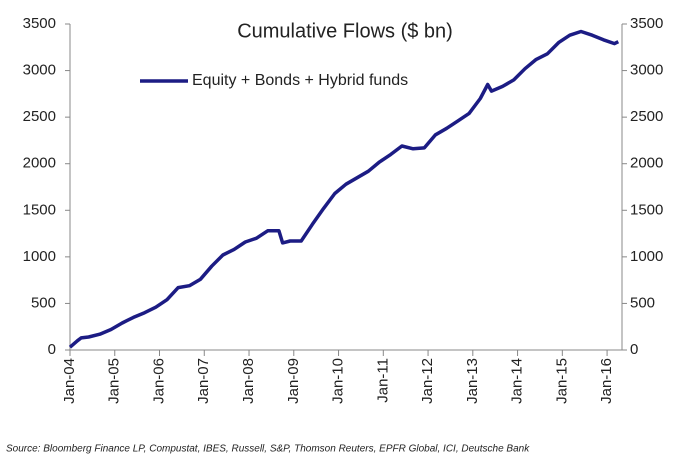 Image resolution: width=678 pixels, height=460 pixels. I want to click on x-tick-label: Jan-12, so click(427, 381).